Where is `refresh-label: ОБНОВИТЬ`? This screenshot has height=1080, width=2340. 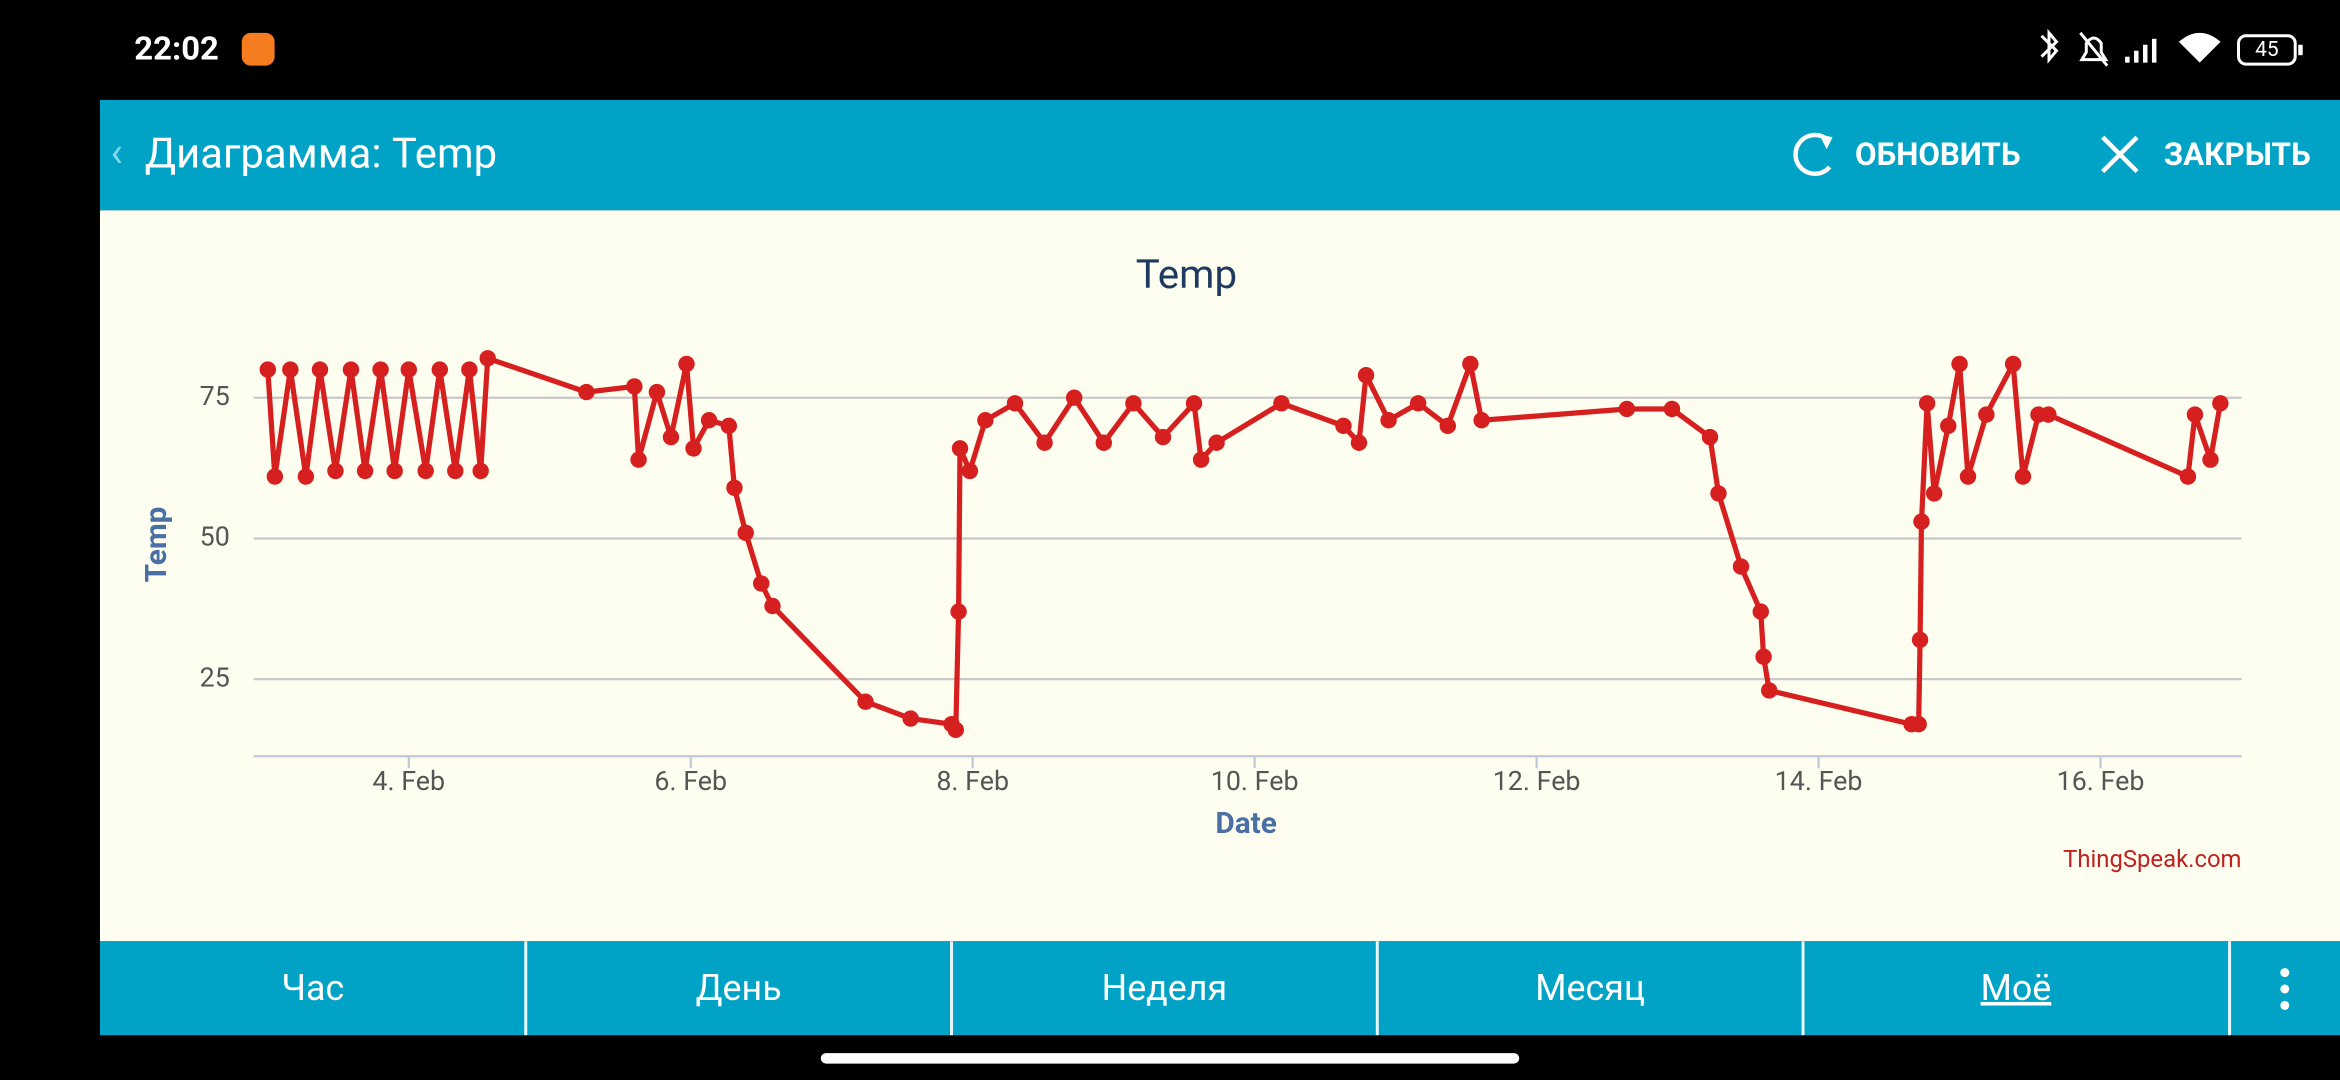 refresh-label: ОБНОВИТЬ is located at coordinates (1938, 154).